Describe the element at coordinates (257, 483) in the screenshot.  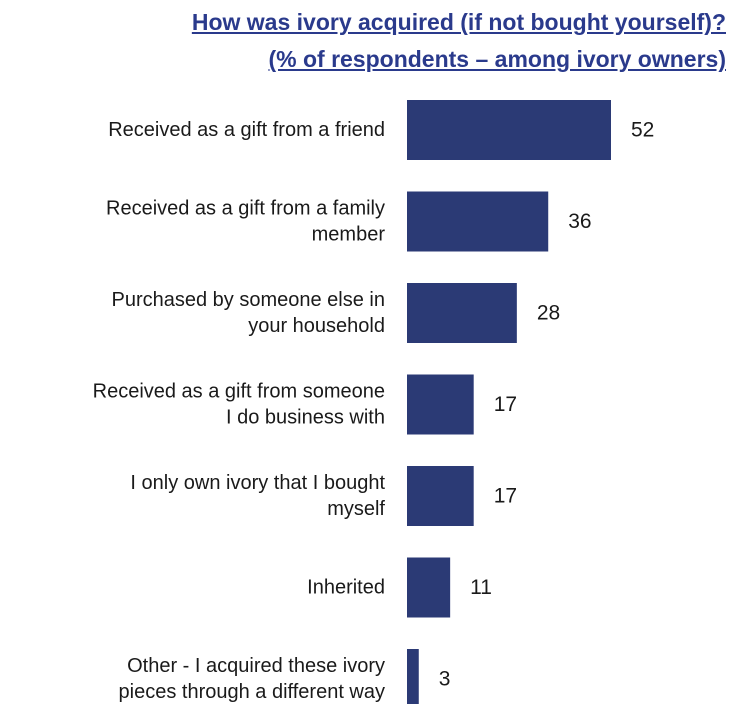
I see `category-label-line: I only own ivory that I bought` at that location.